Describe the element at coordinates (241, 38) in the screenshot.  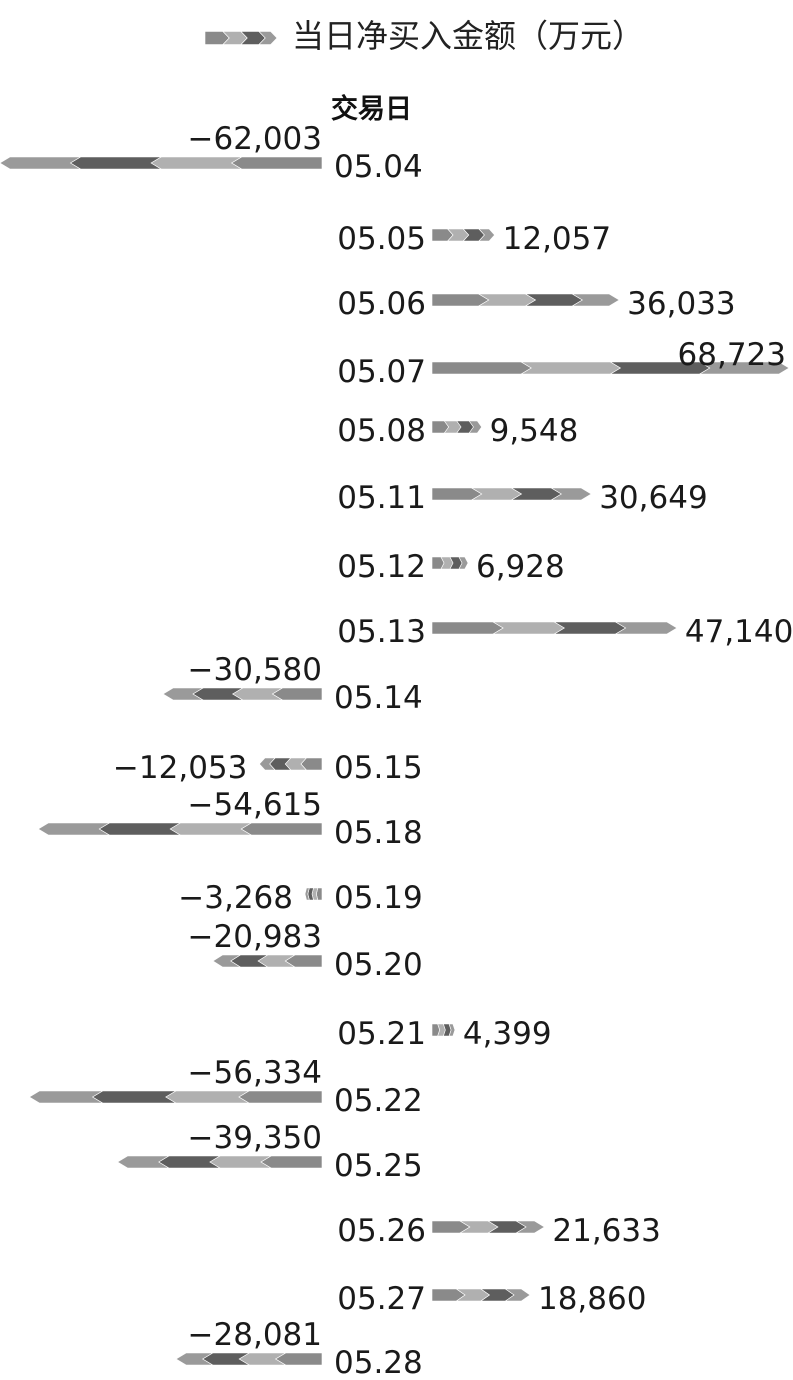
I see `legend-swatch` at that location.